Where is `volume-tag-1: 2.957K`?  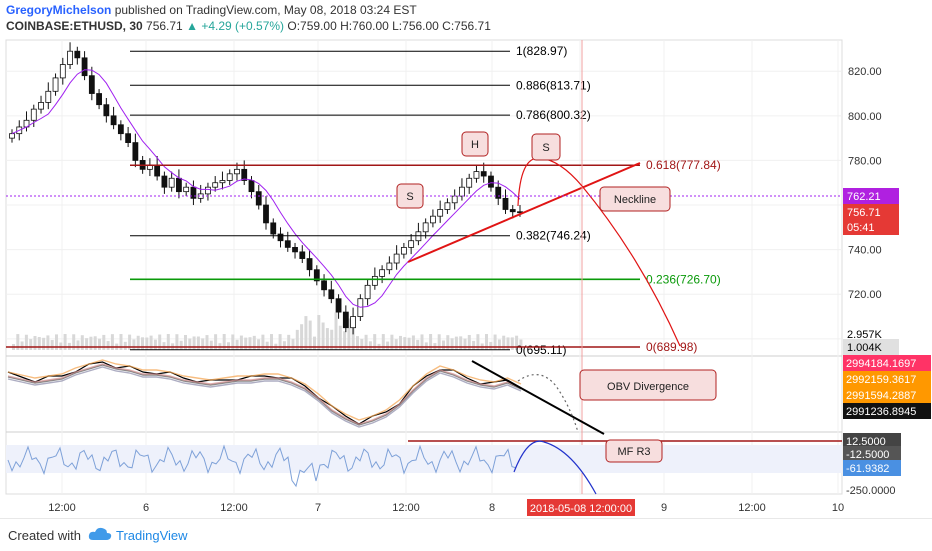
volume-tag-1: 2.957K is located at coordinates (871, 334).